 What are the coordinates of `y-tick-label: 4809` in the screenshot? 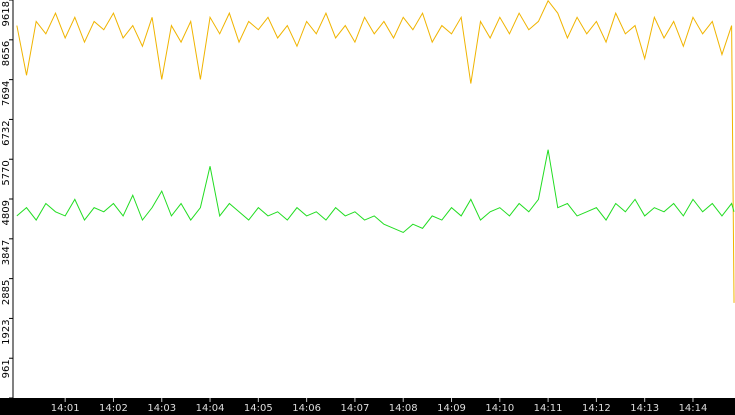 It's located at (6, 212).